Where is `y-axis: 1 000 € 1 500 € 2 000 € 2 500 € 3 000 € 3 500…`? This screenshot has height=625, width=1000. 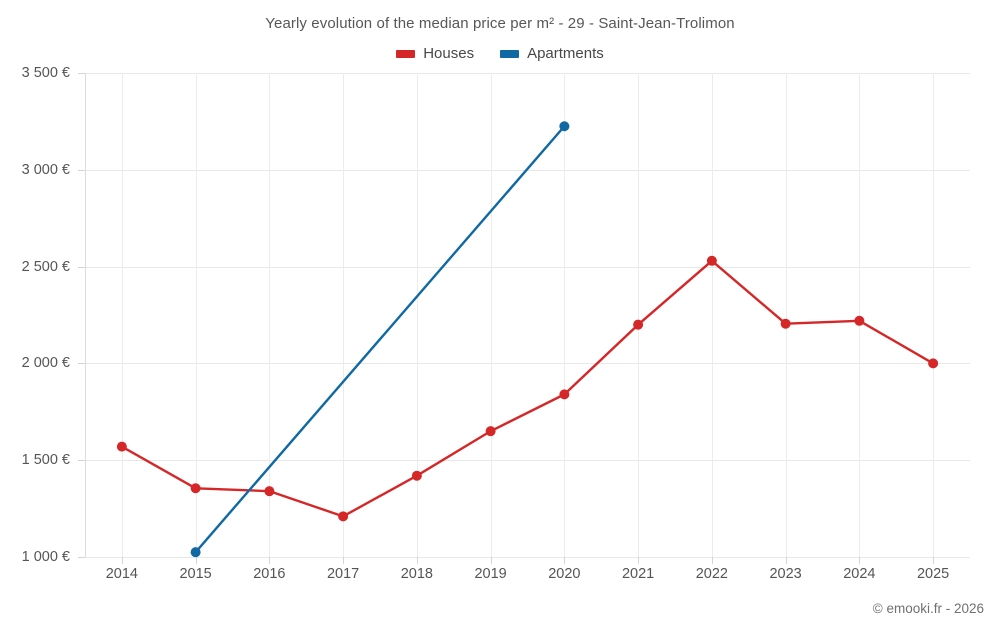 y-axis: 1 000 € 1 500 € 2 000 € 2 500 € 3 000 € 3 500… is located at coordinates (42, 312).